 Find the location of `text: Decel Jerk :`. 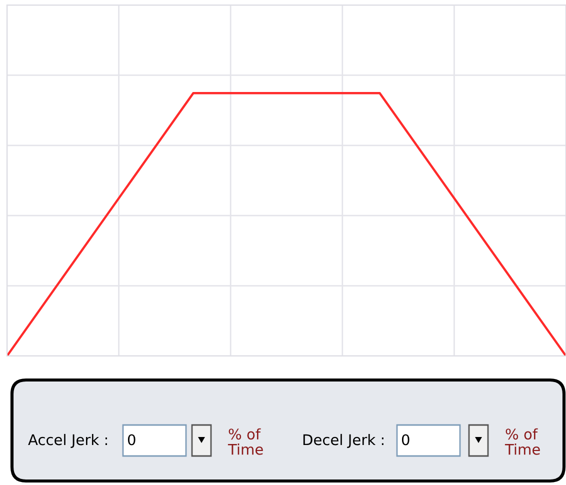

text: Decel Jerk : is located at coordinates (343, 441).